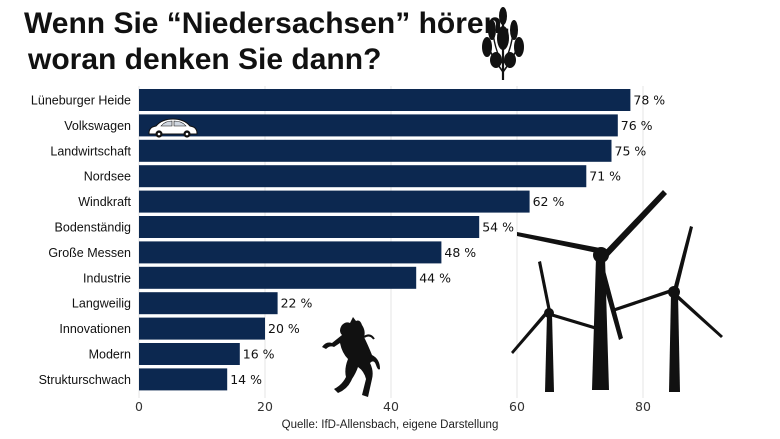  What do you see at coordinates (259, 354) in the screenshot?
I see `value-label: 16 %` at bounding box center [259, 354].